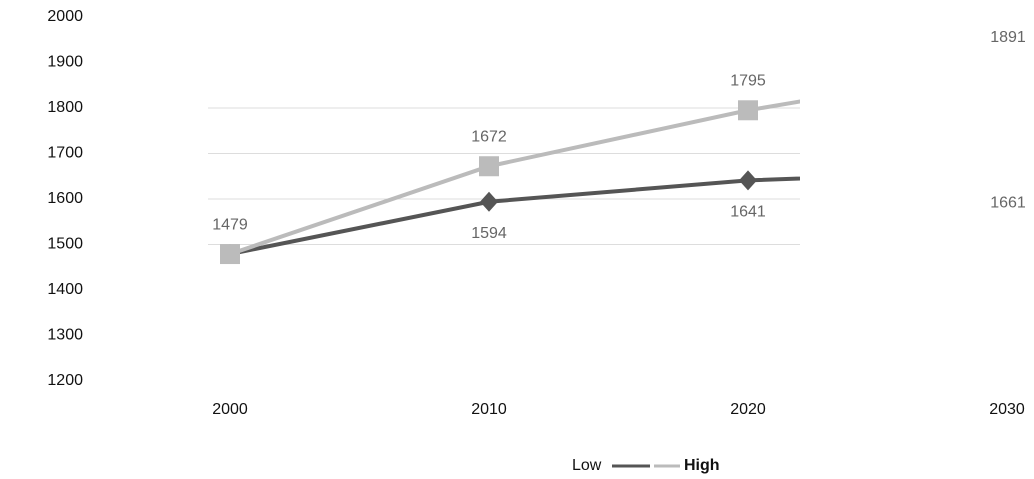 Image resolution: width=1034 pixels, height=479 pixels. Describe the element at coordinates (65, 335) in the screenshot. I see `y-tick-label: 1300` at that location.